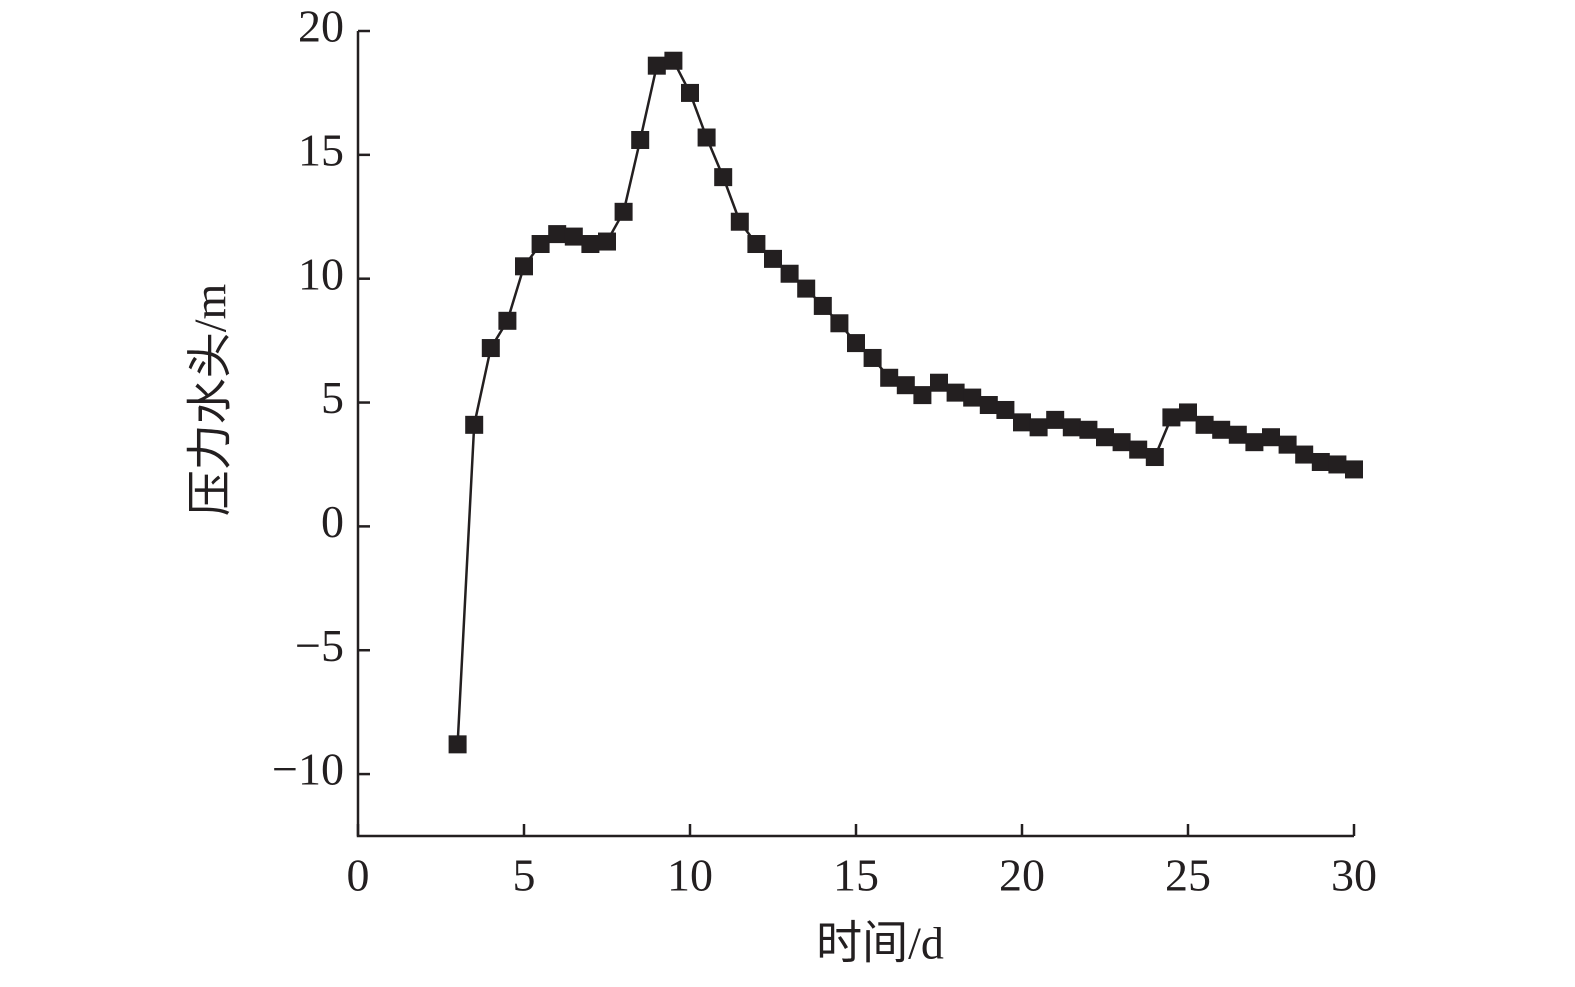  What do you see at coordinates (321, 26) in the screenshot?
I see `y-tick-label: 20` at bounding box center [321, 26].